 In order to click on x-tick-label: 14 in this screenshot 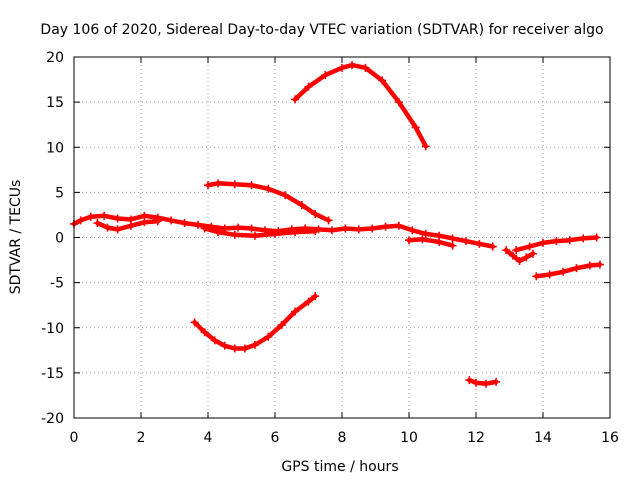, I will do `click(543, 438)`.